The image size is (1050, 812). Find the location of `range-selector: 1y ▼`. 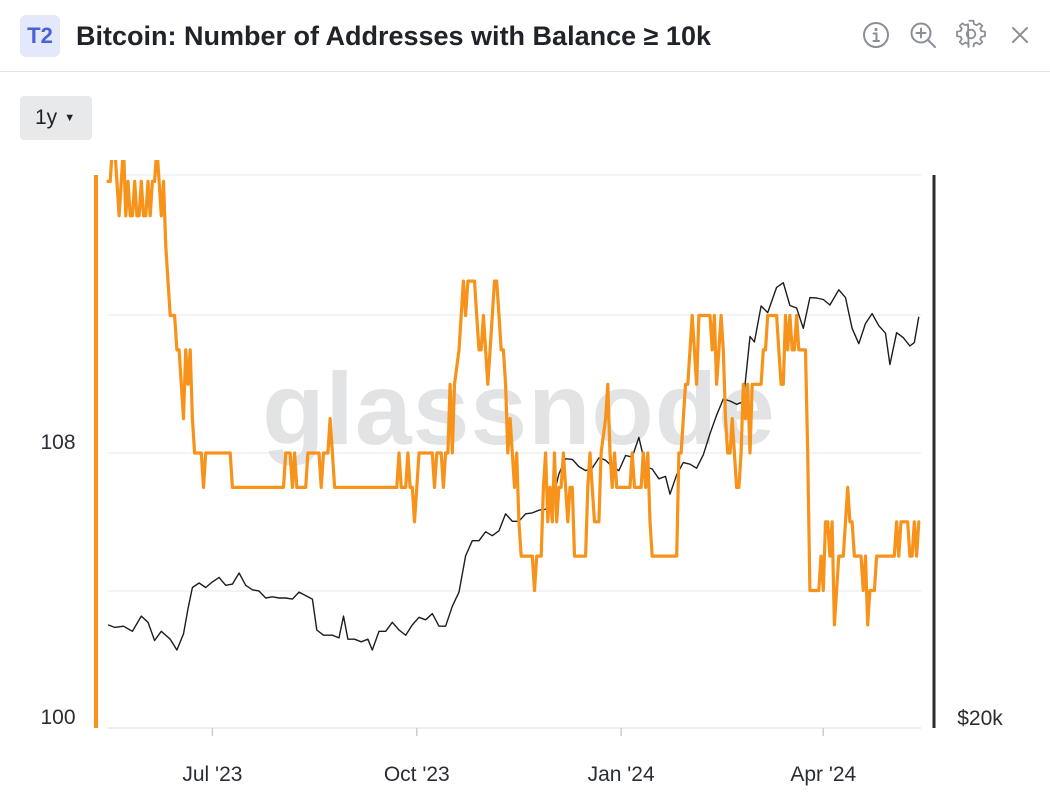

range-selector: 1y ▼ is located at coordinates (56, 118).